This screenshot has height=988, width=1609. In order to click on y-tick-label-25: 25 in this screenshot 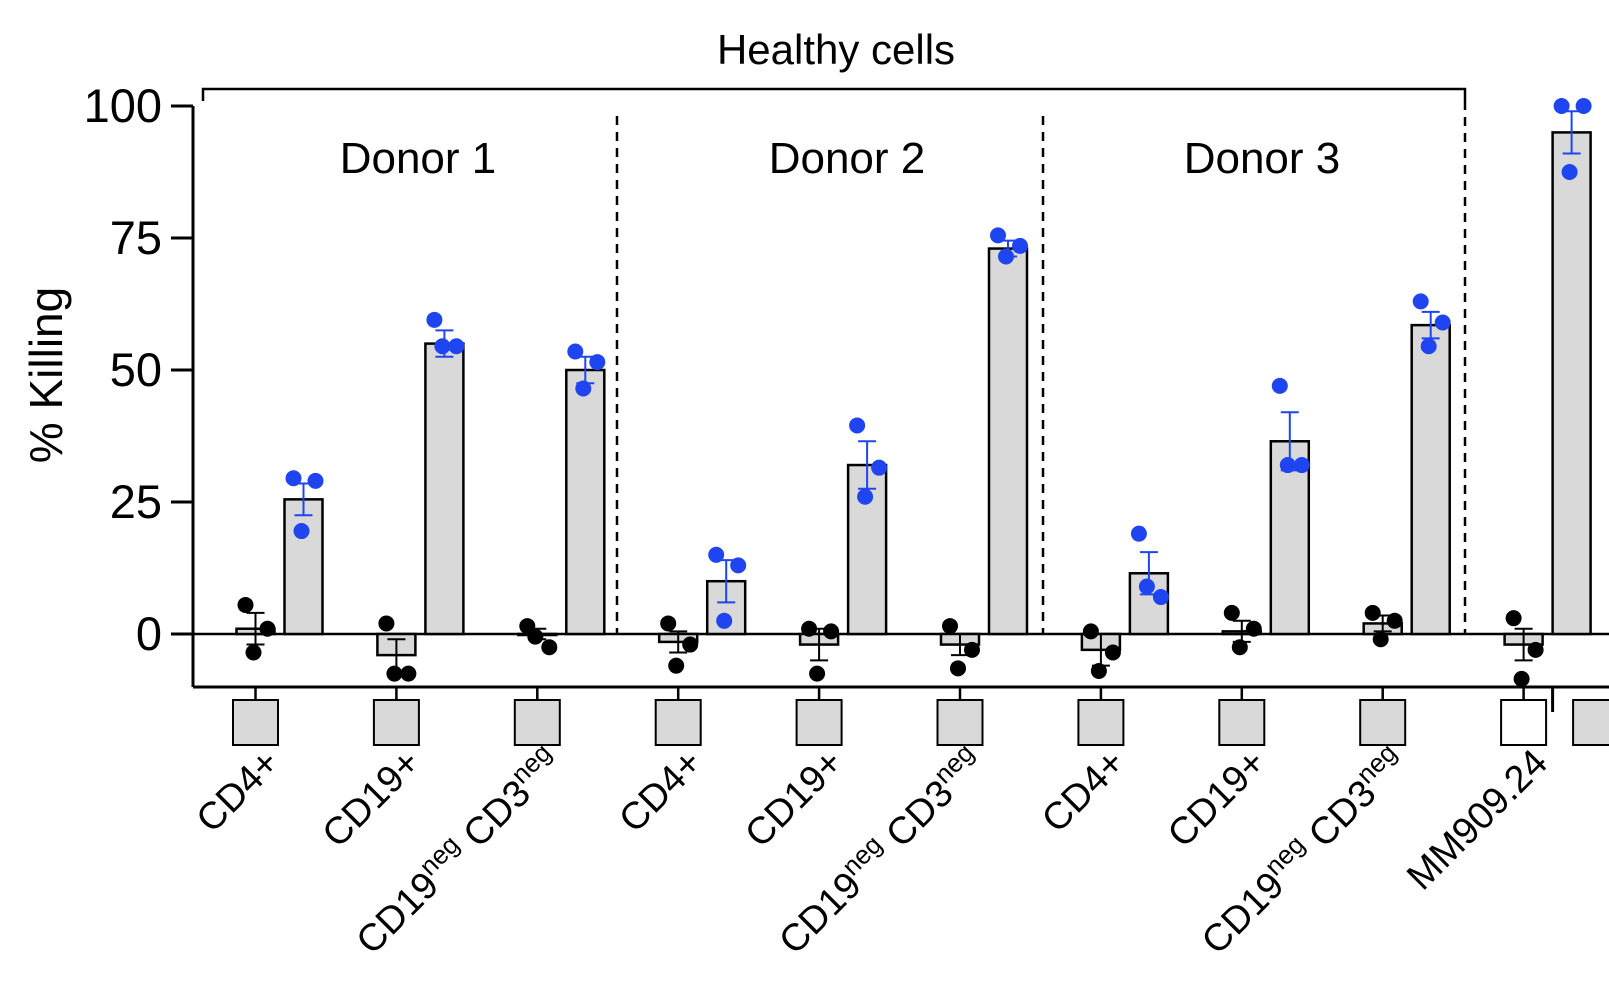, I will do `click(136, 501)`.